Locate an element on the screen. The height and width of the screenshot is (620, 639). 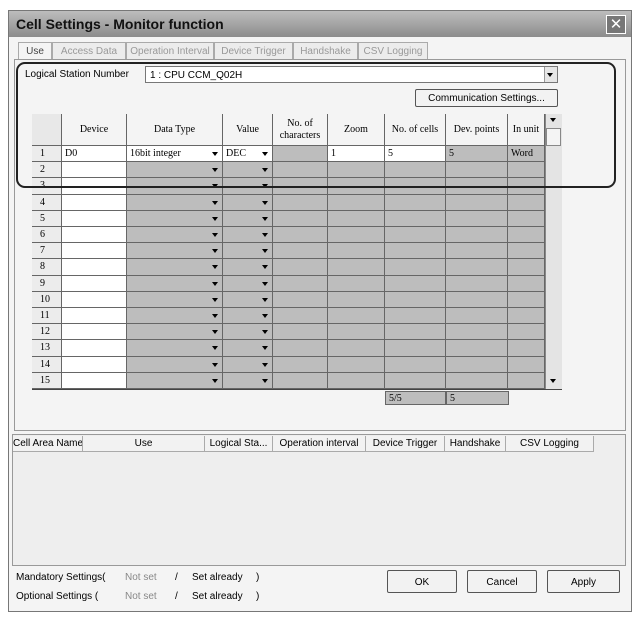
list-header: CSV Logging is located at coordinates (550, 444).